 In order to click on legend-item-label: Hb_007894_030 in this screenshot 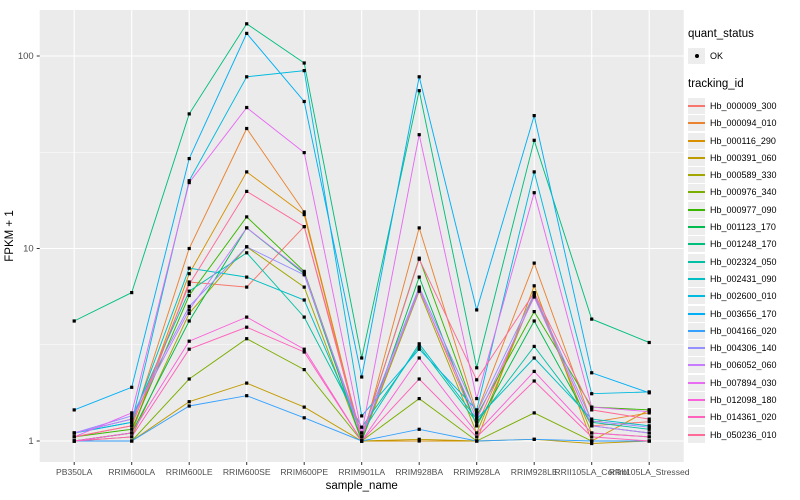, I will do `click(743, 382)`.